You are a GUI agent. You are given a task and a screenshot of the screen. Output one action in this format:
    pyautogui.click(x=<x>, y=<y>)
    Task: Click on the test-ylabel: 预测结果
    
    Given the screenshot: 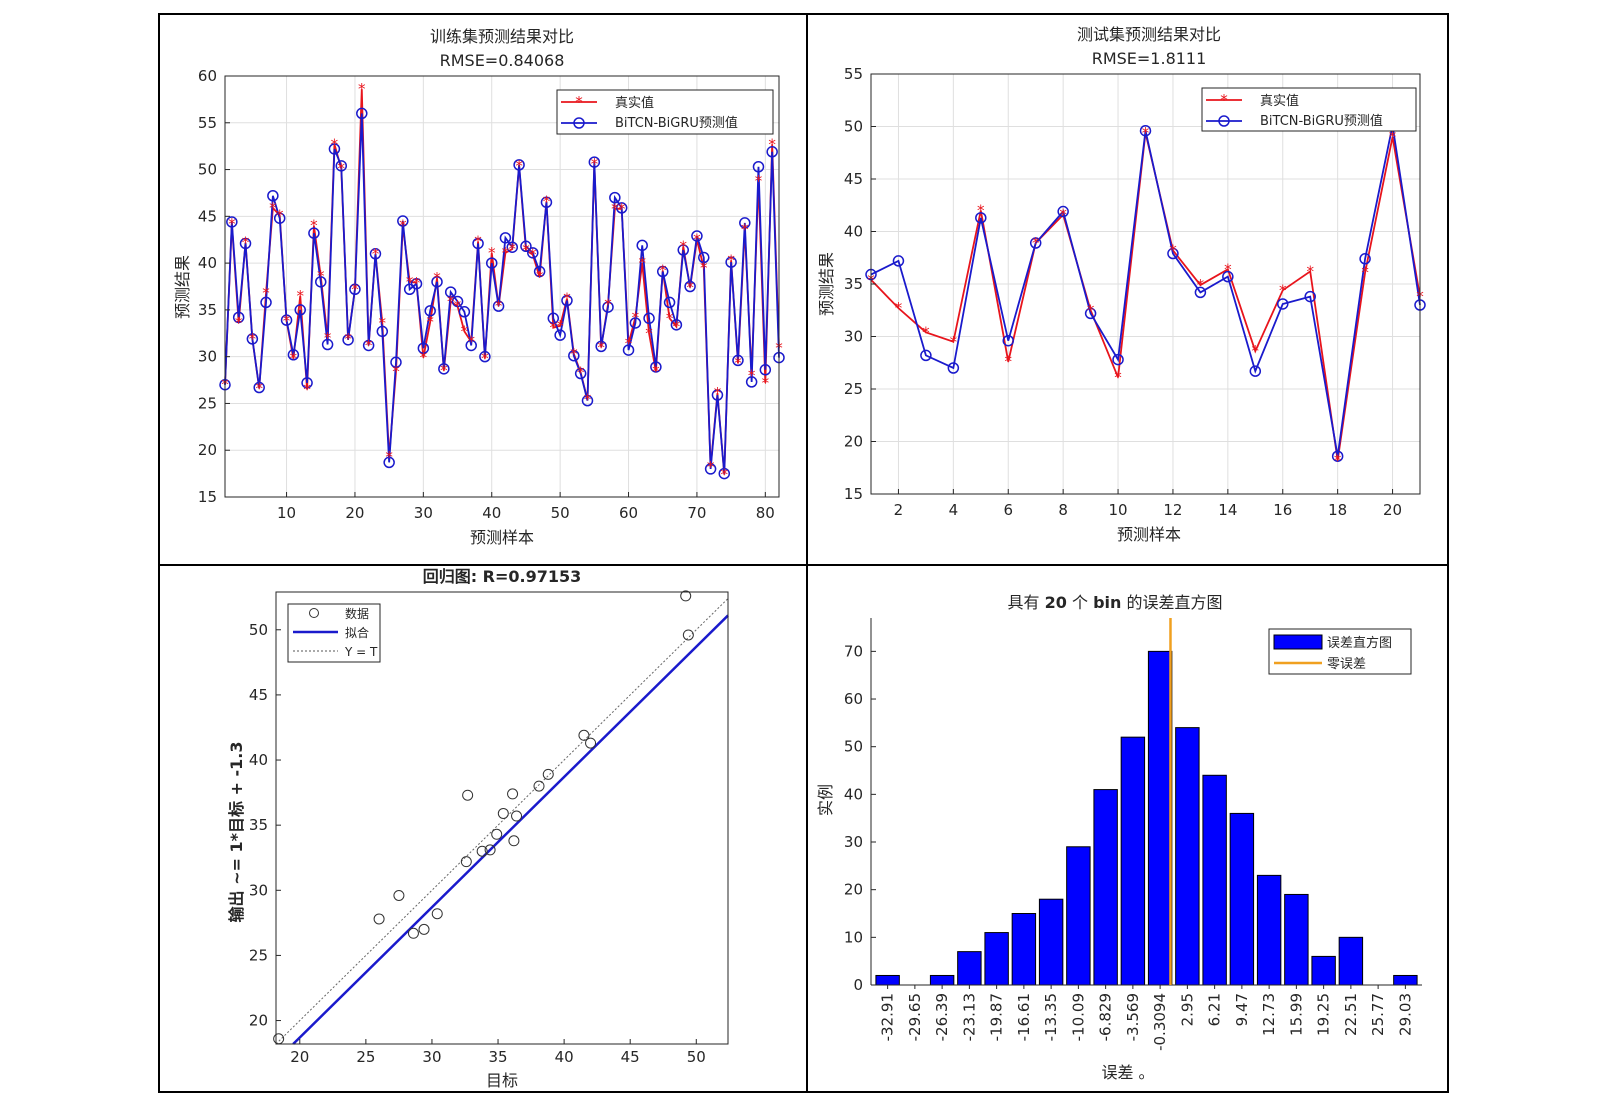 What is the action you would take?
    pyautogui.click(x=826, y=284)
    